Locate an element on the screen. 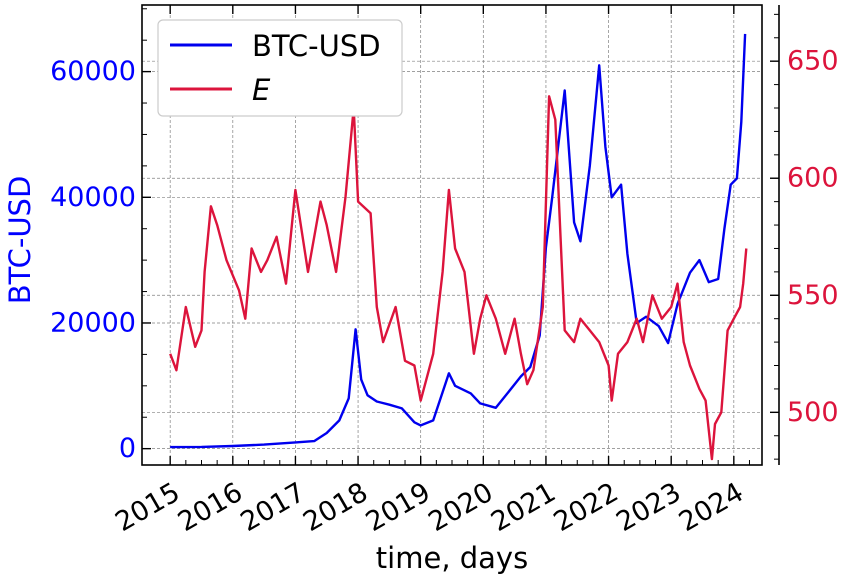 This screenshot has width=848, height=579. y-left-tick-label: 40000 is located at coordinates (93, 197).